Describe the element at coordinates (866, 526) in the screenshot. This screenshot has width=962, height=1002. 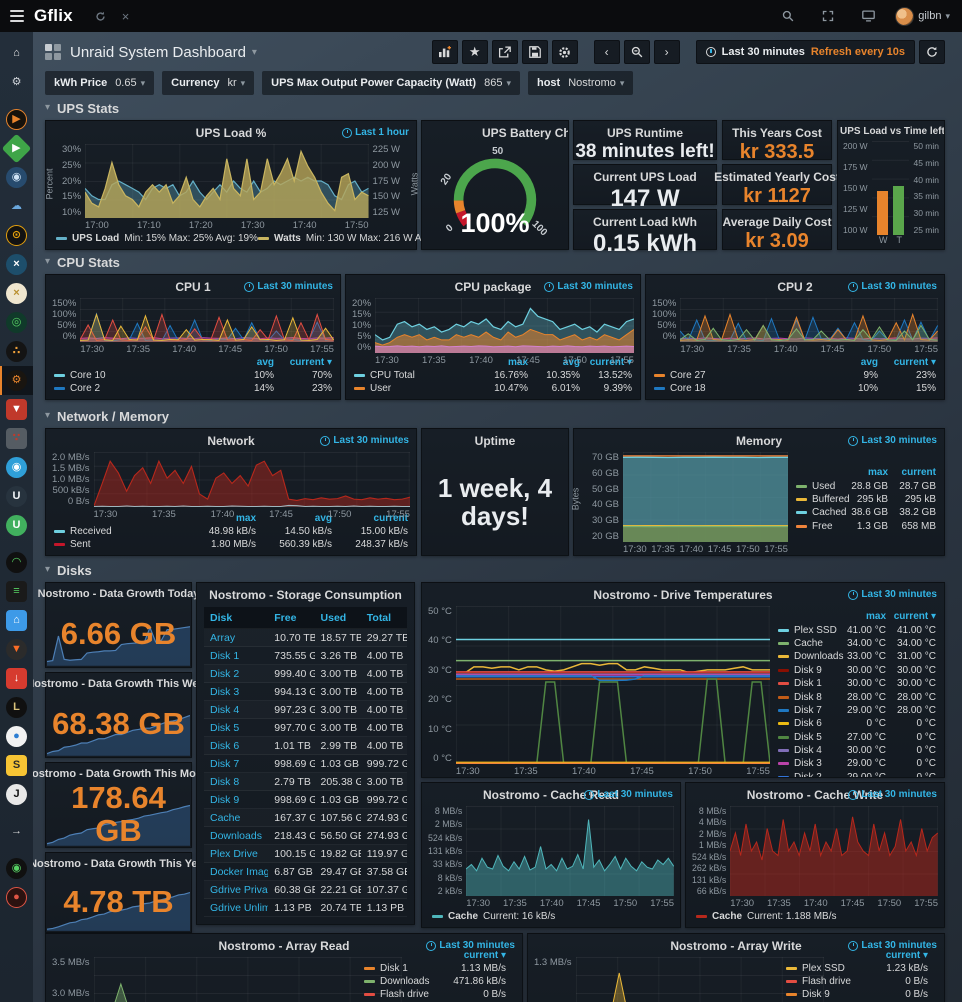
I see `legend-item: Free 1.3 GB 658 MB` at that location.